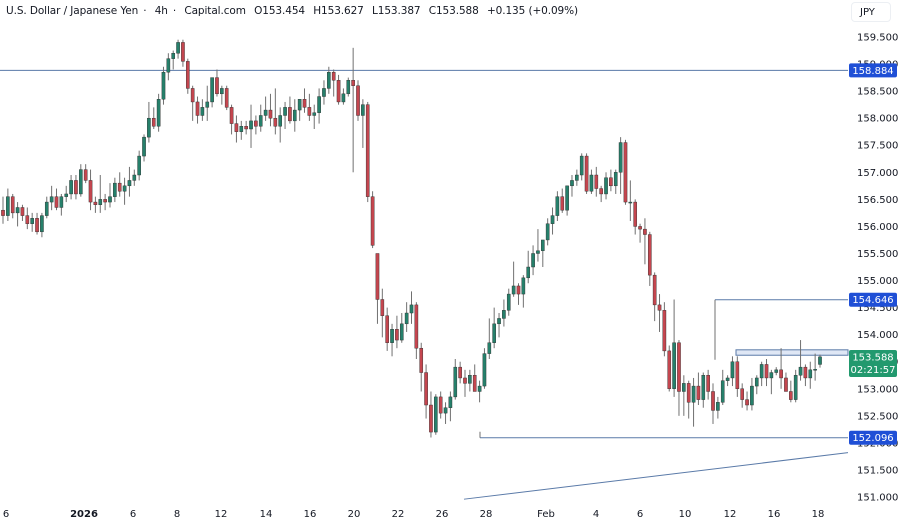 This screenshot has height=522, width=900. What do you see at coordinates (656, 476) in the screenshot?
I see `trend-line` at bounding box center [656, 476].